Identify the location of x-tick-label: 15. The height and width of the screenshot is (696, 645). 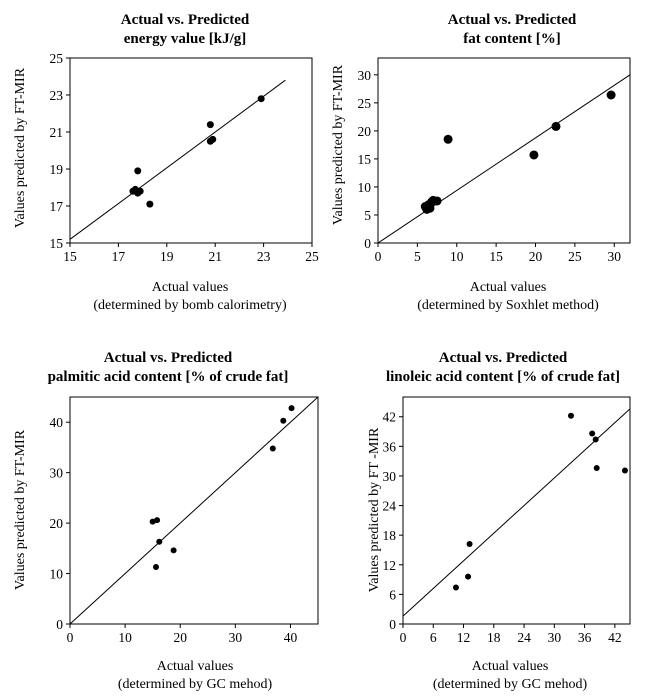
(70, 256).